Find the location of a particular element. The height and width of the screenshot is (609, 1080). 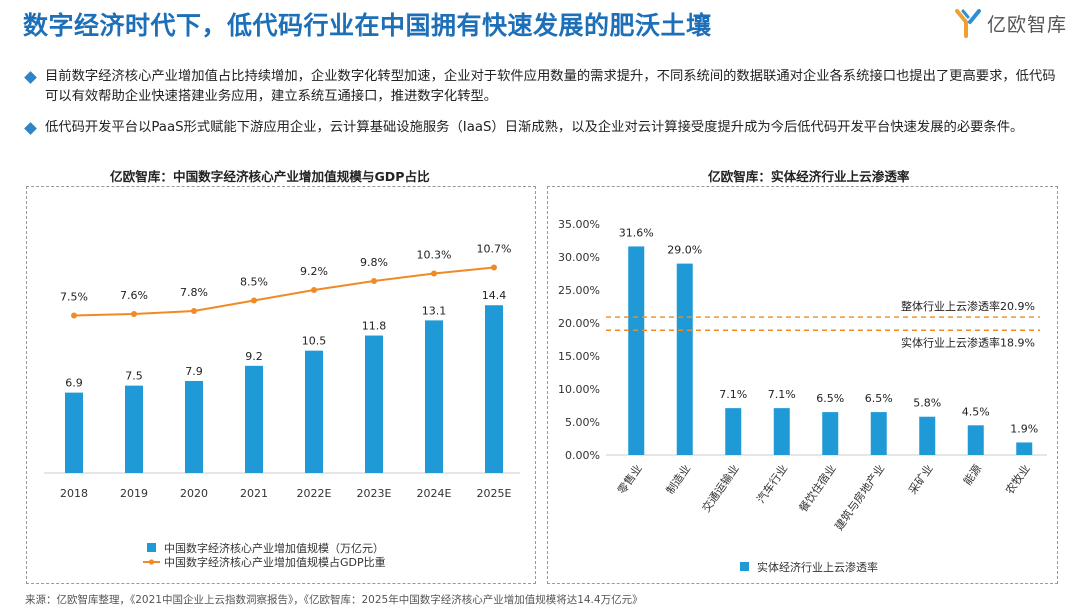

right-chart-title: 亿欧智库：实体经济行业上云渗透率 is located at coordinates (809, 176).